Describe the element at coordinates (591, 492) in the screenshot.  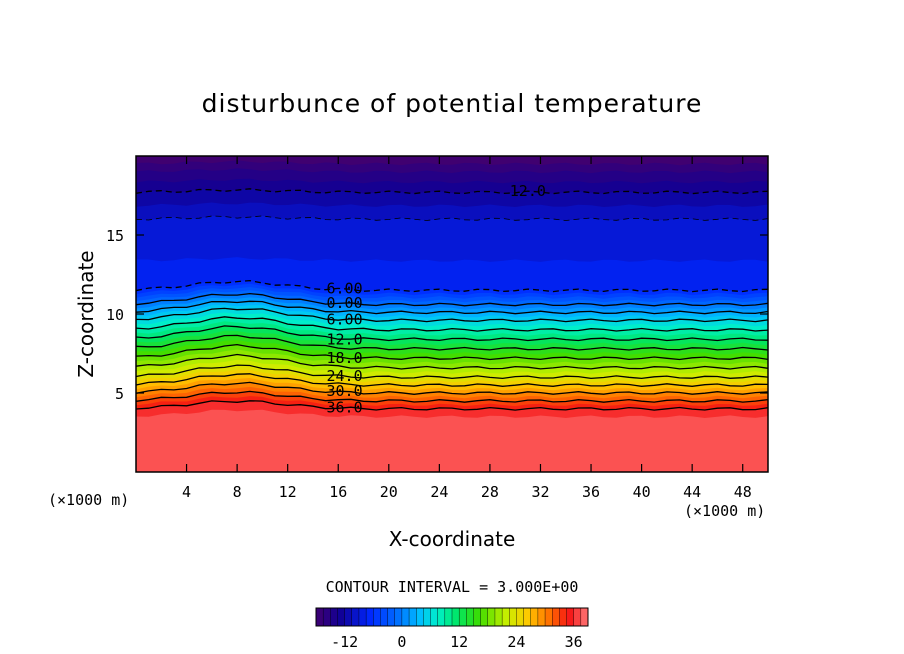
I see `x-tick-label: 36` at that location.